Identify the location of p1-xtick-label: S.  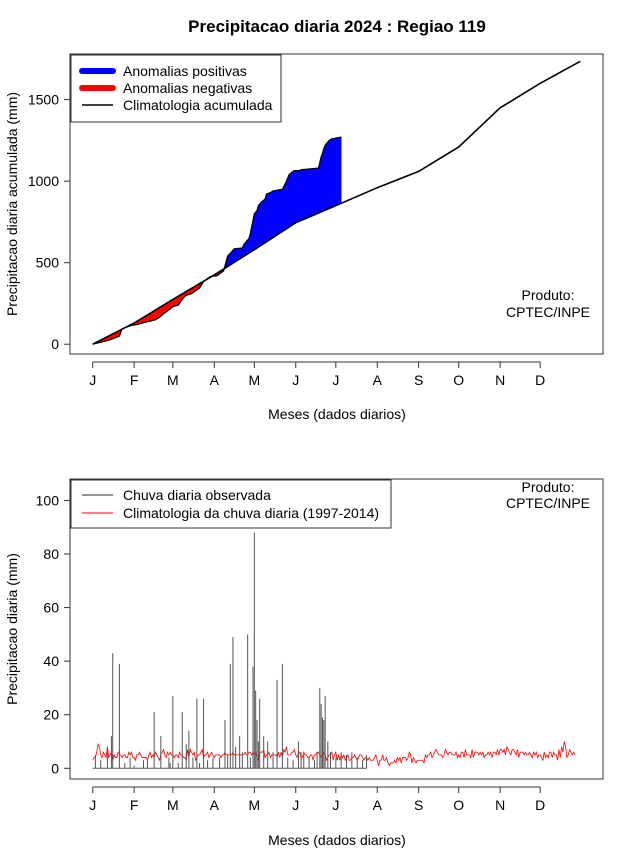
(418, 380).